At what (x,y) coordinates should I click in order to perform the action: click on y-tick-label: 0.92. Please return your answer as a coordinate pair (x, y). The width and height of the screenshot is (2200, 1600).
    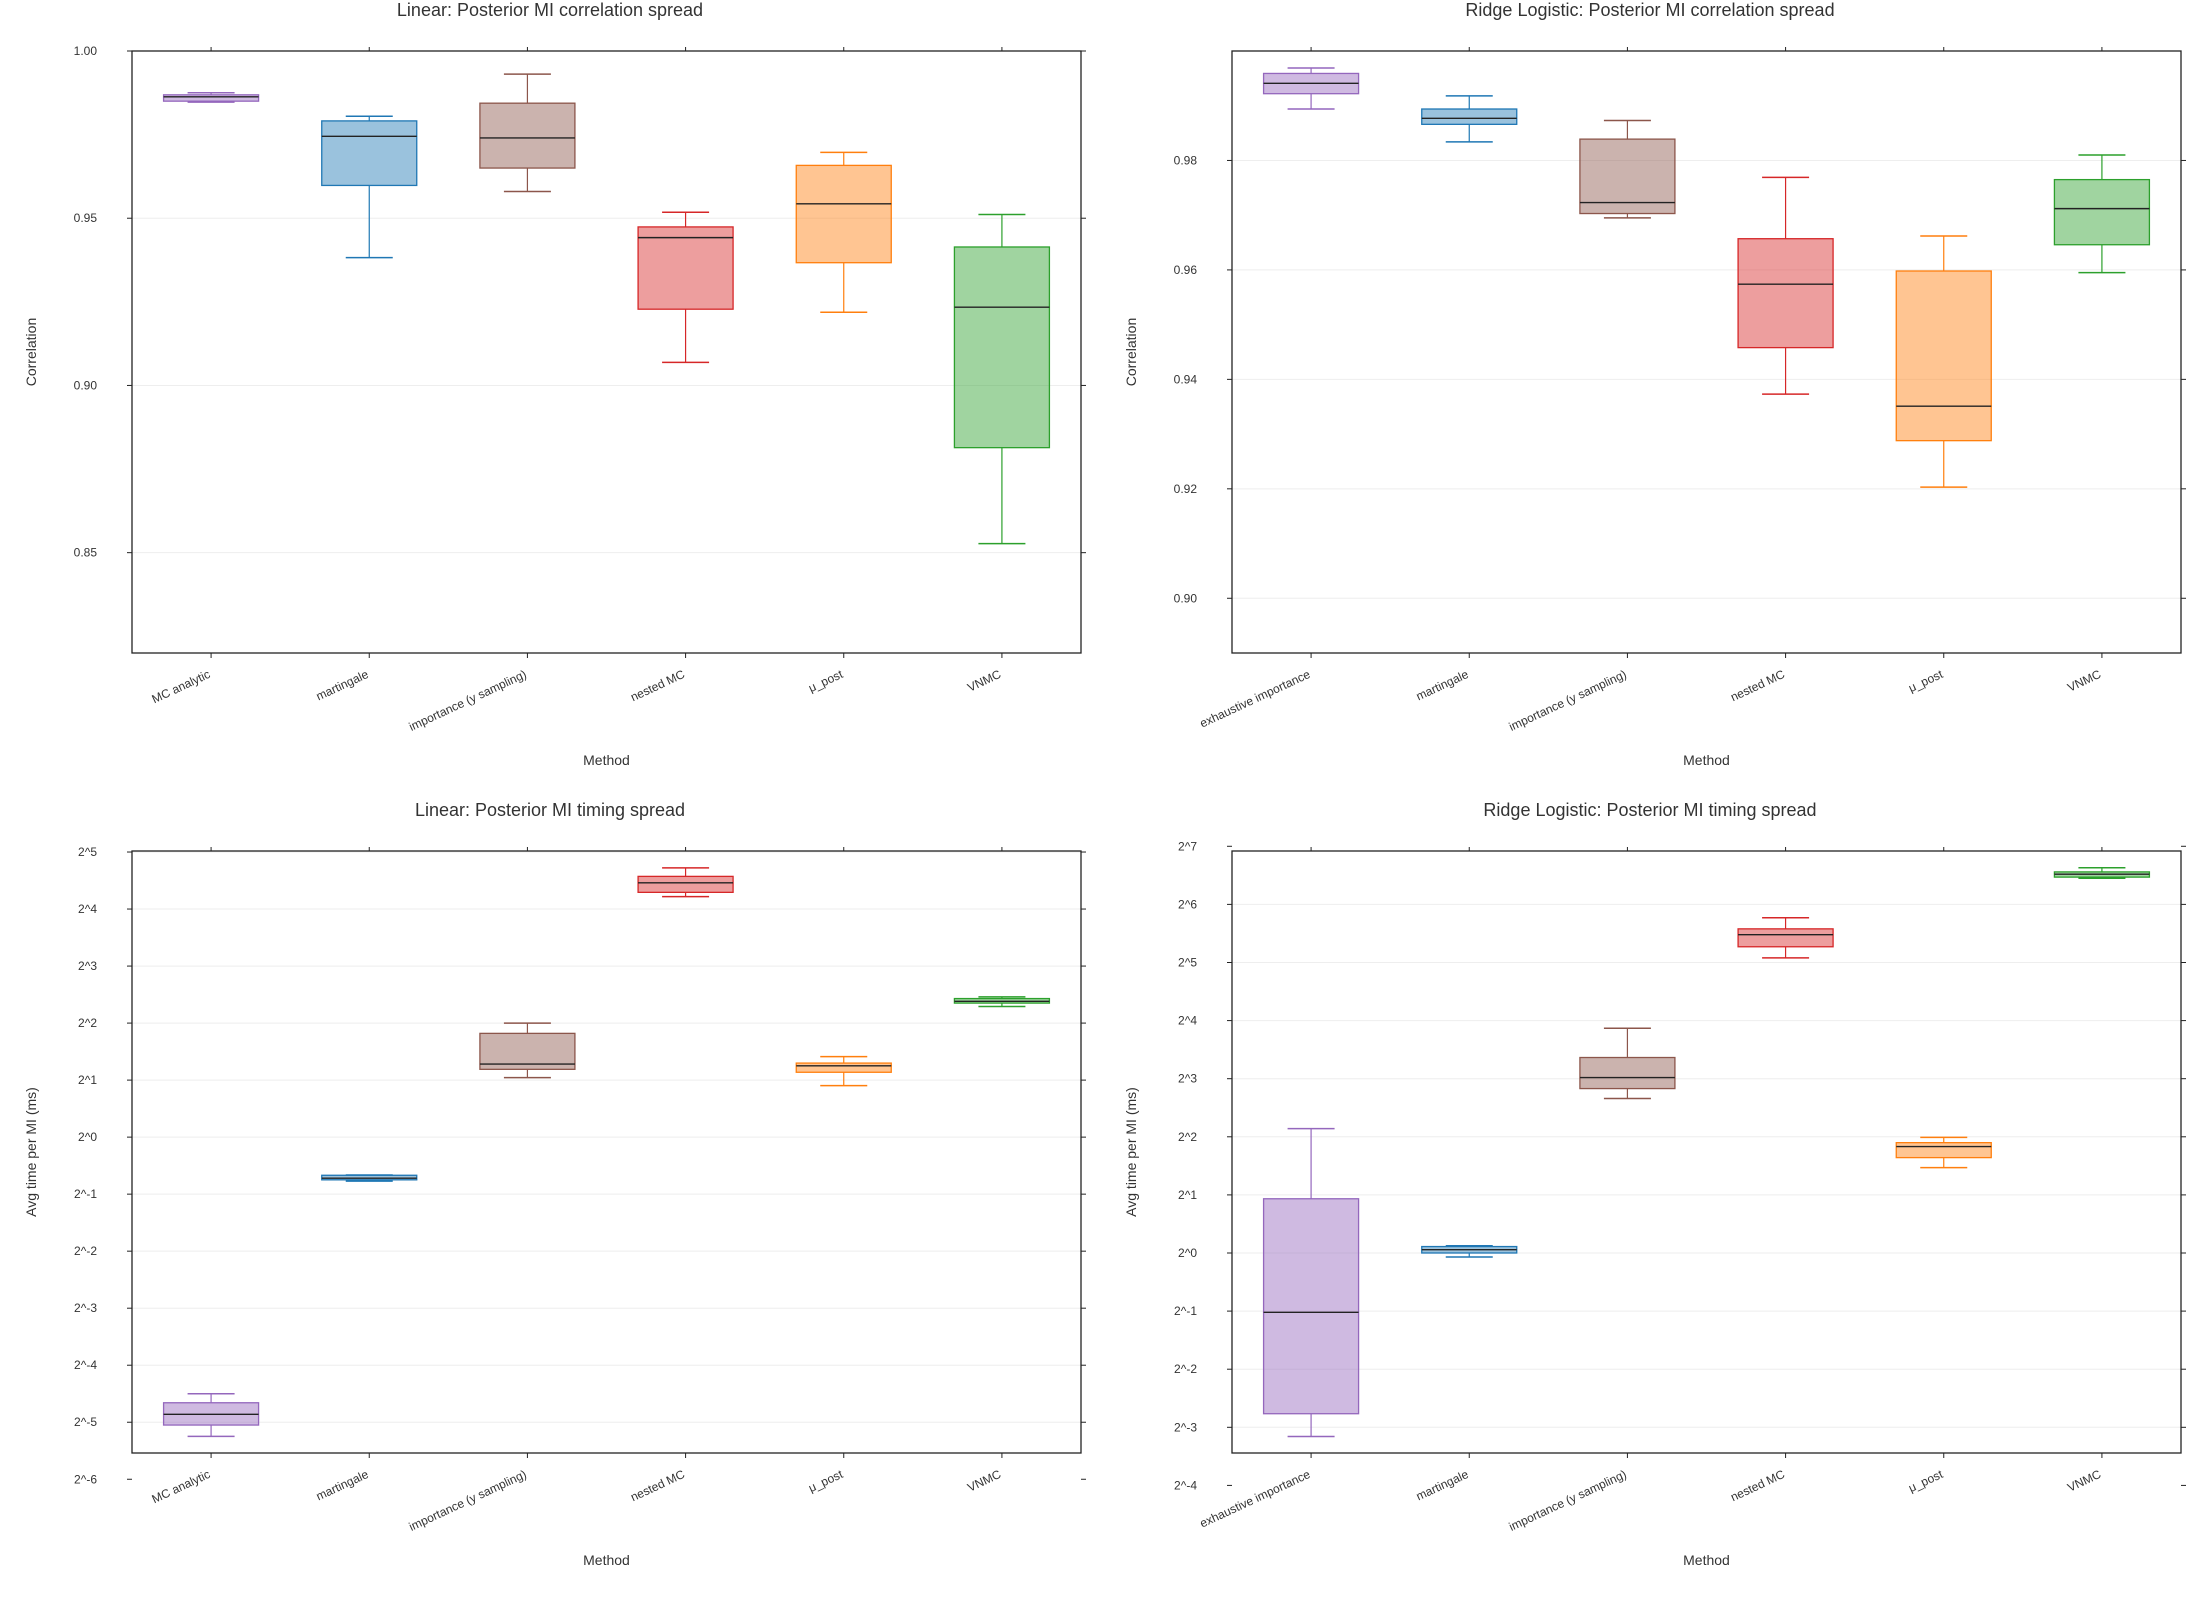
    Looking at the image, I should click on (1186, 489).